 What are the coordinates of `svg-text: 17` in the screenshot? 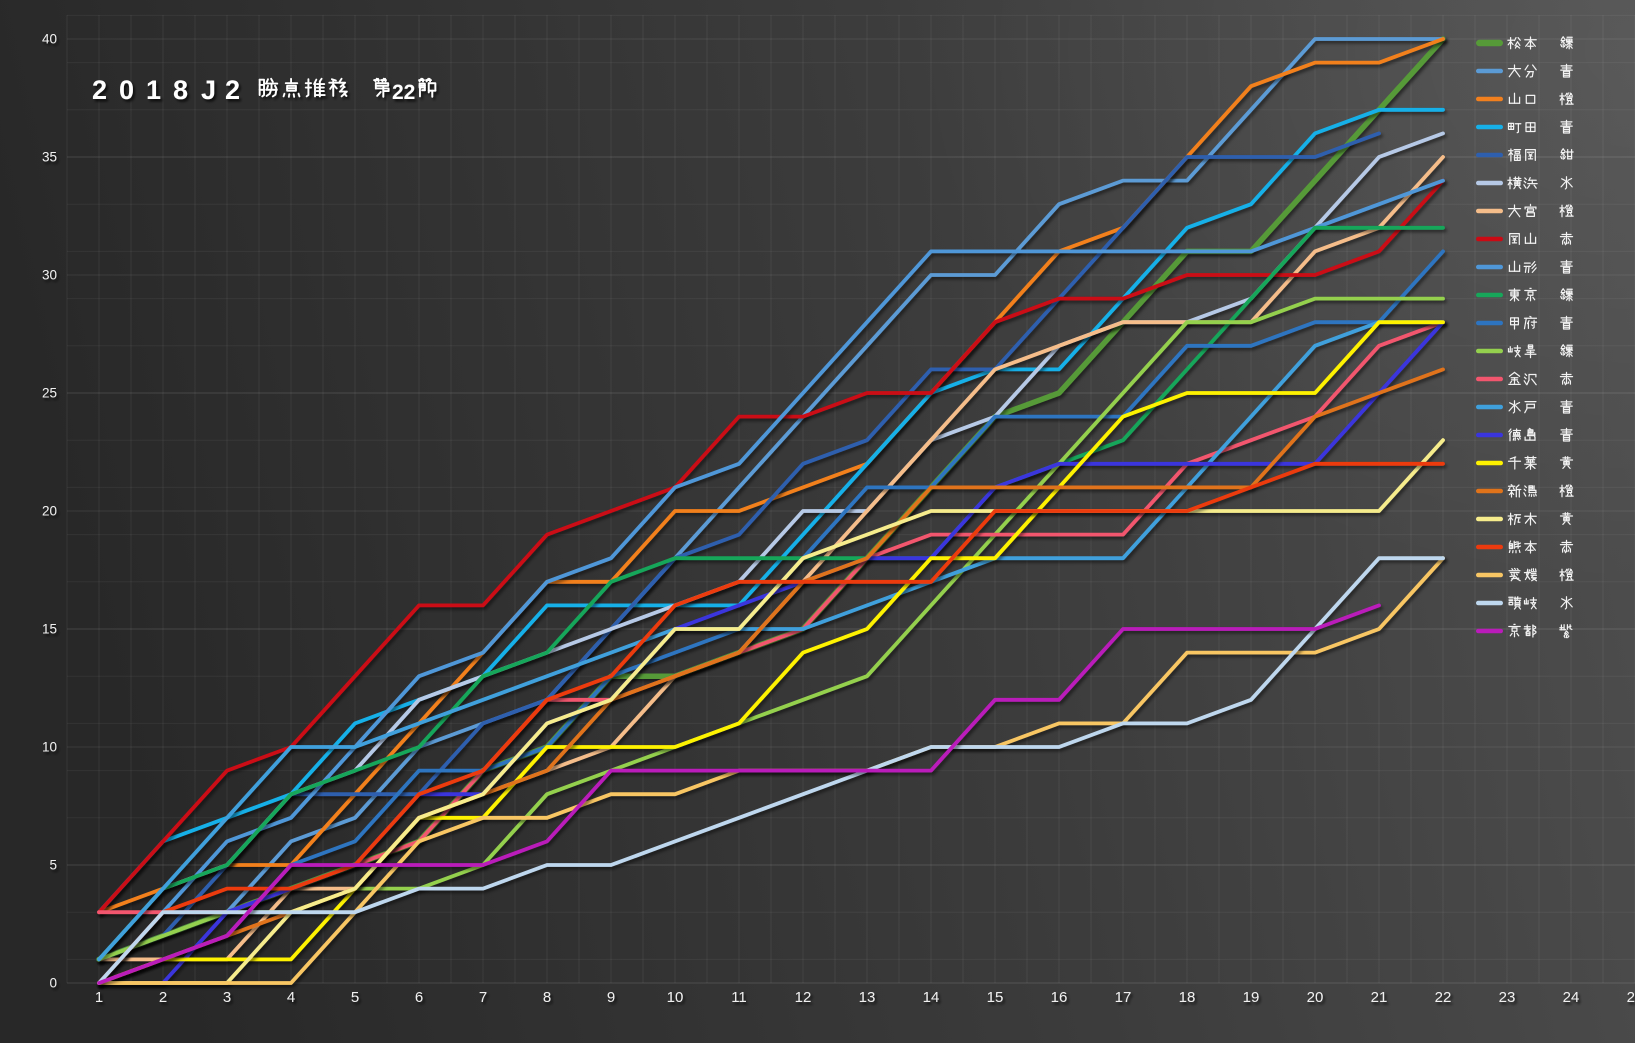 It's located at (1123, 997).